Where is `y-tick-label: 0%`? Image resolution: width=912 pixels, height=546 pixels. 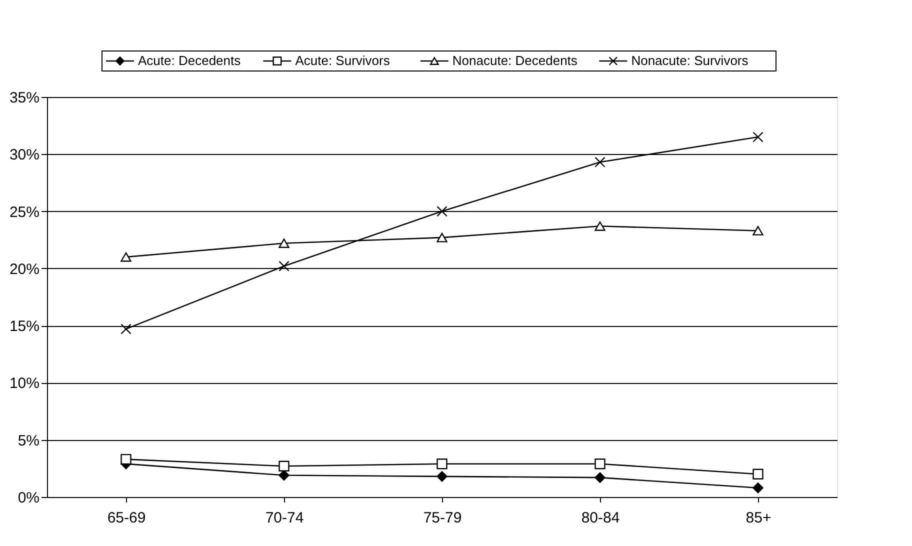 y-tick-label: 0% is located at coordinates (29, 498).